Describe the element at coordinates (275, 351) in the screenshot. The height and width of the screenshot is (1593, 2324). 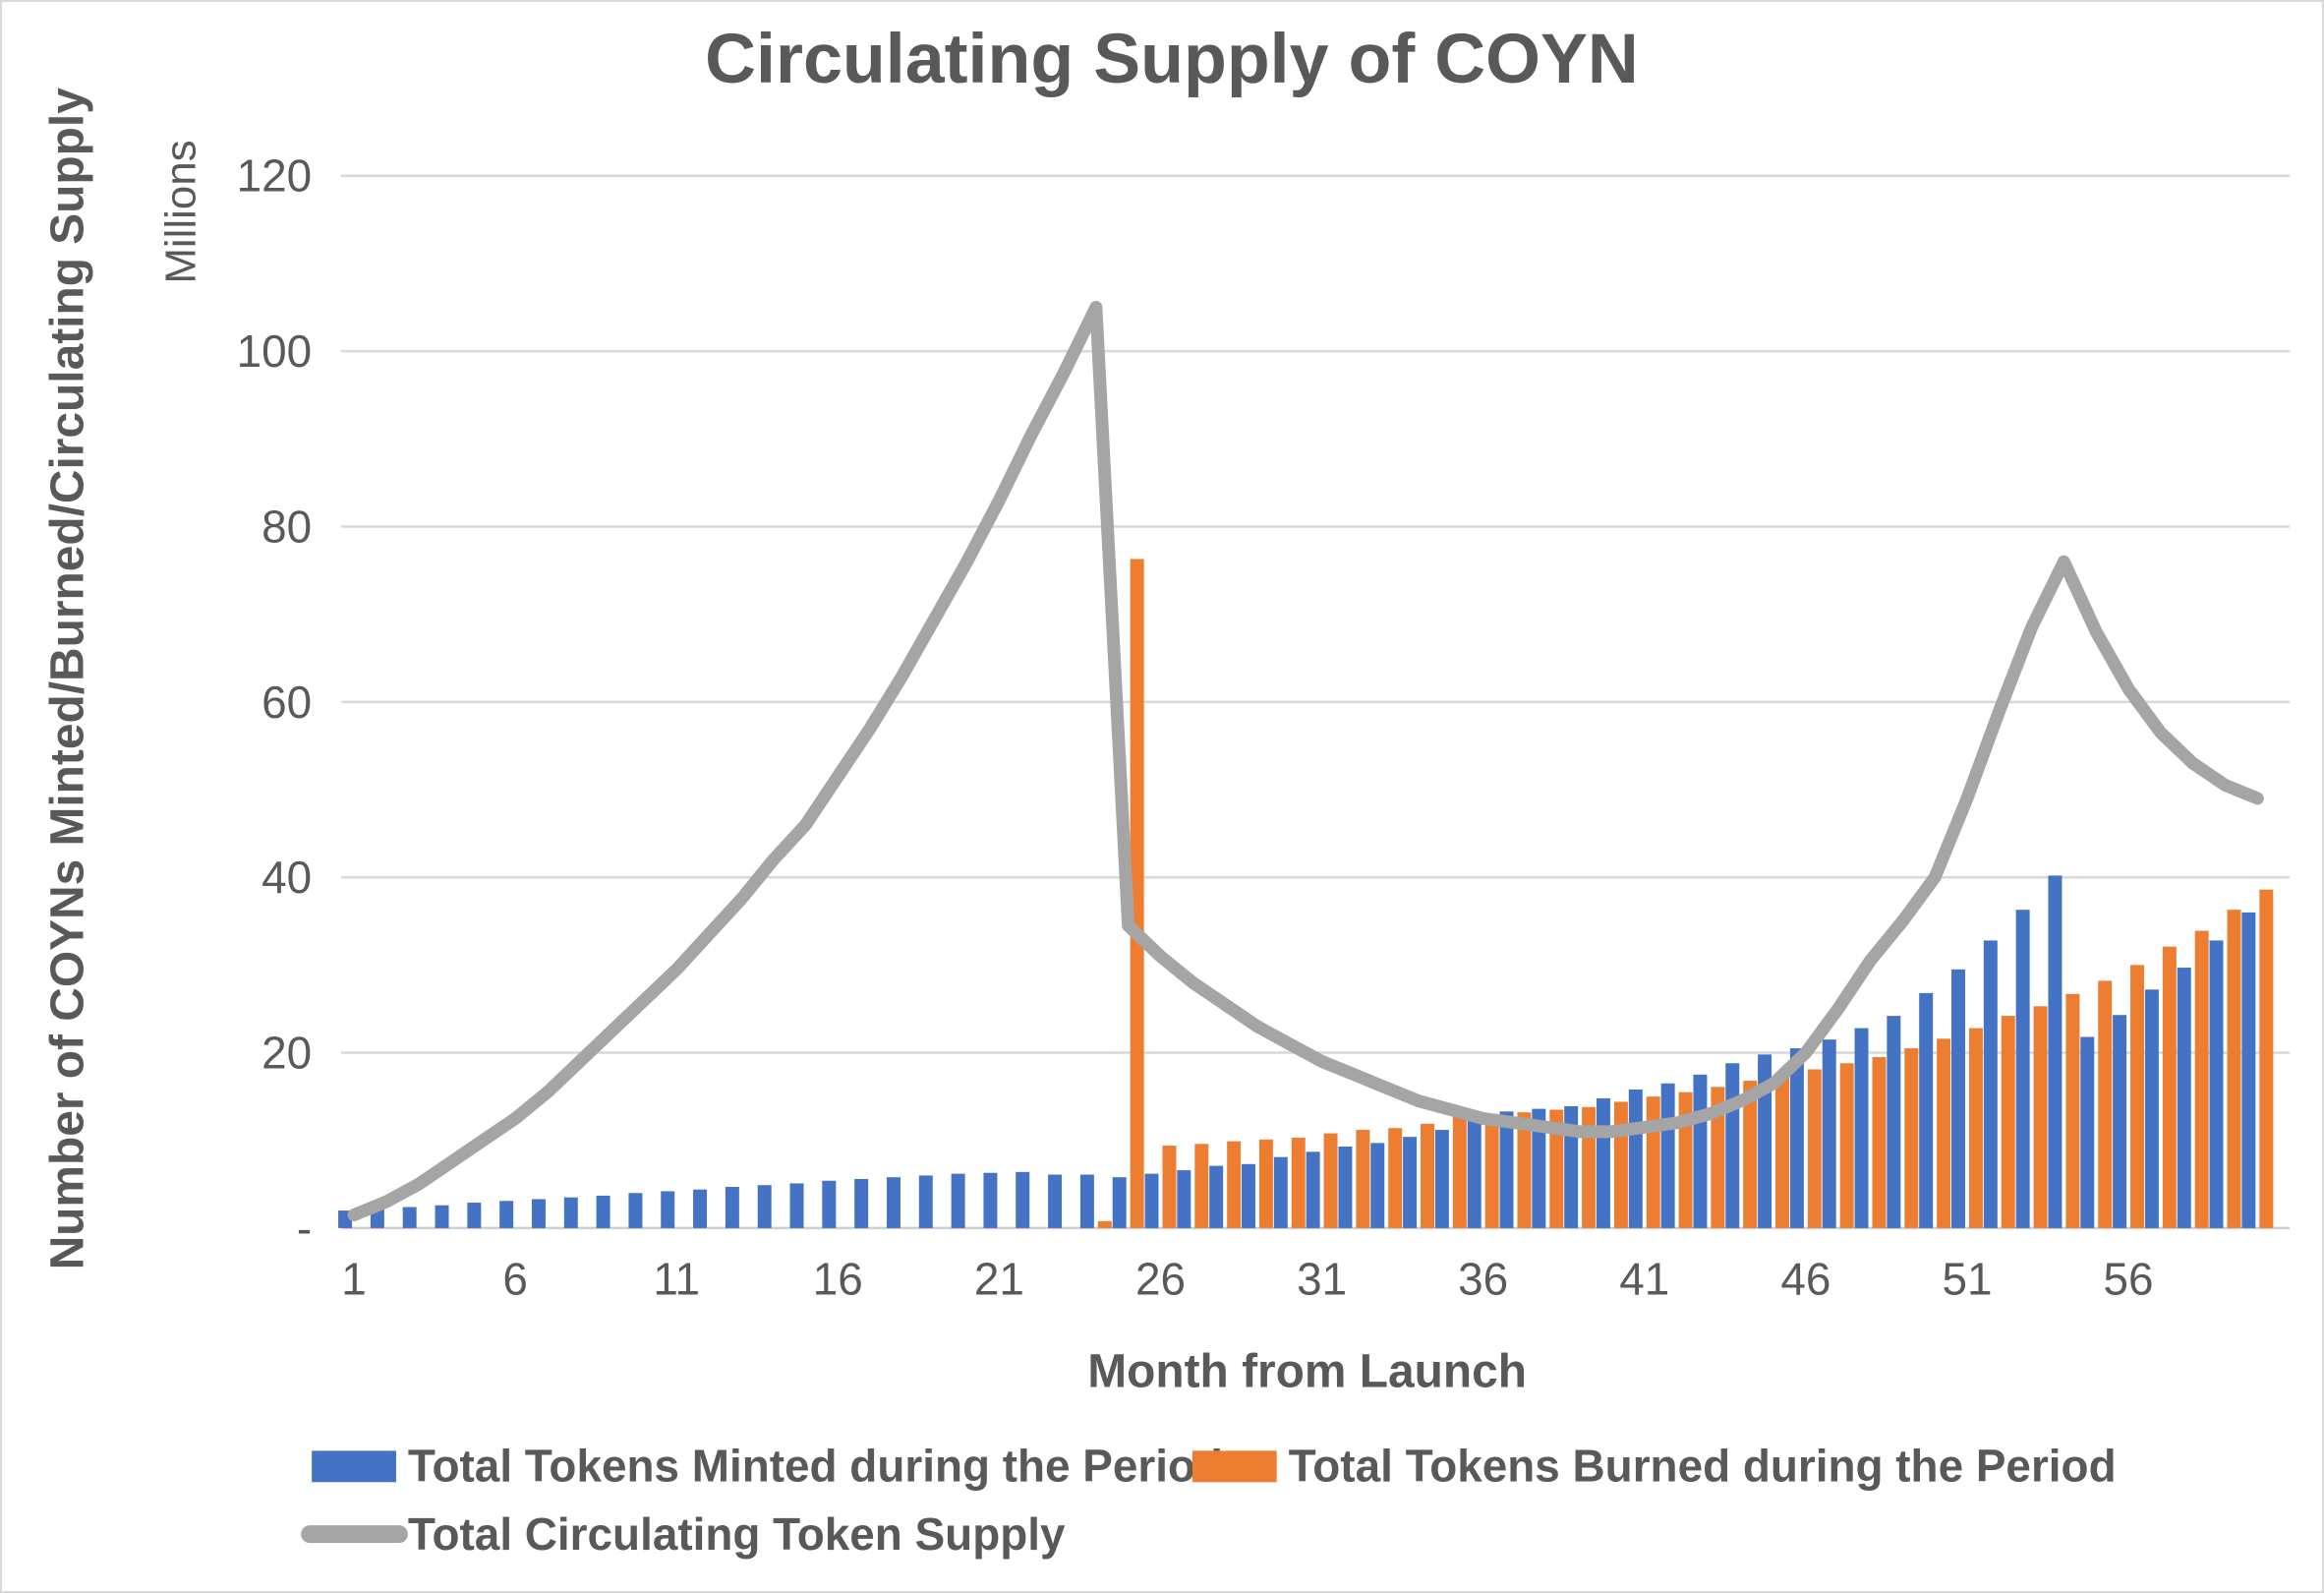
I see `y-tick-label-100: 100` at that location.